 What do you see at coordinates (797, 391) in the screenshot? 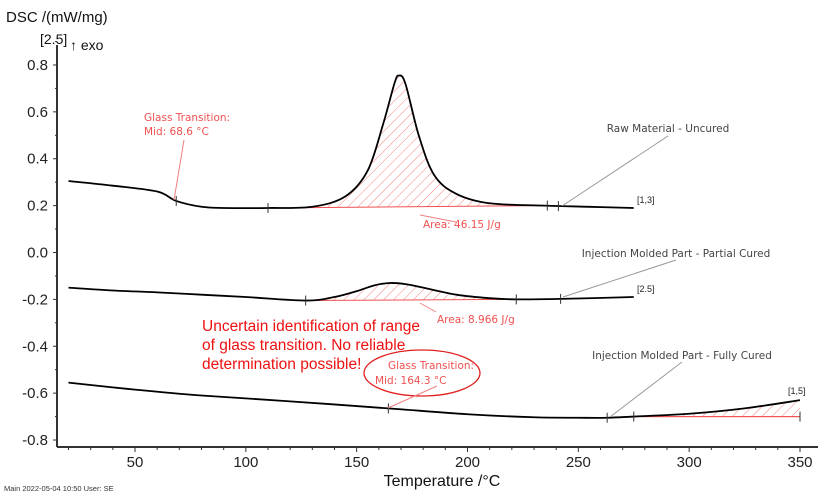
I see `segment-label: [1,5]` at bounding box center [797, 391].